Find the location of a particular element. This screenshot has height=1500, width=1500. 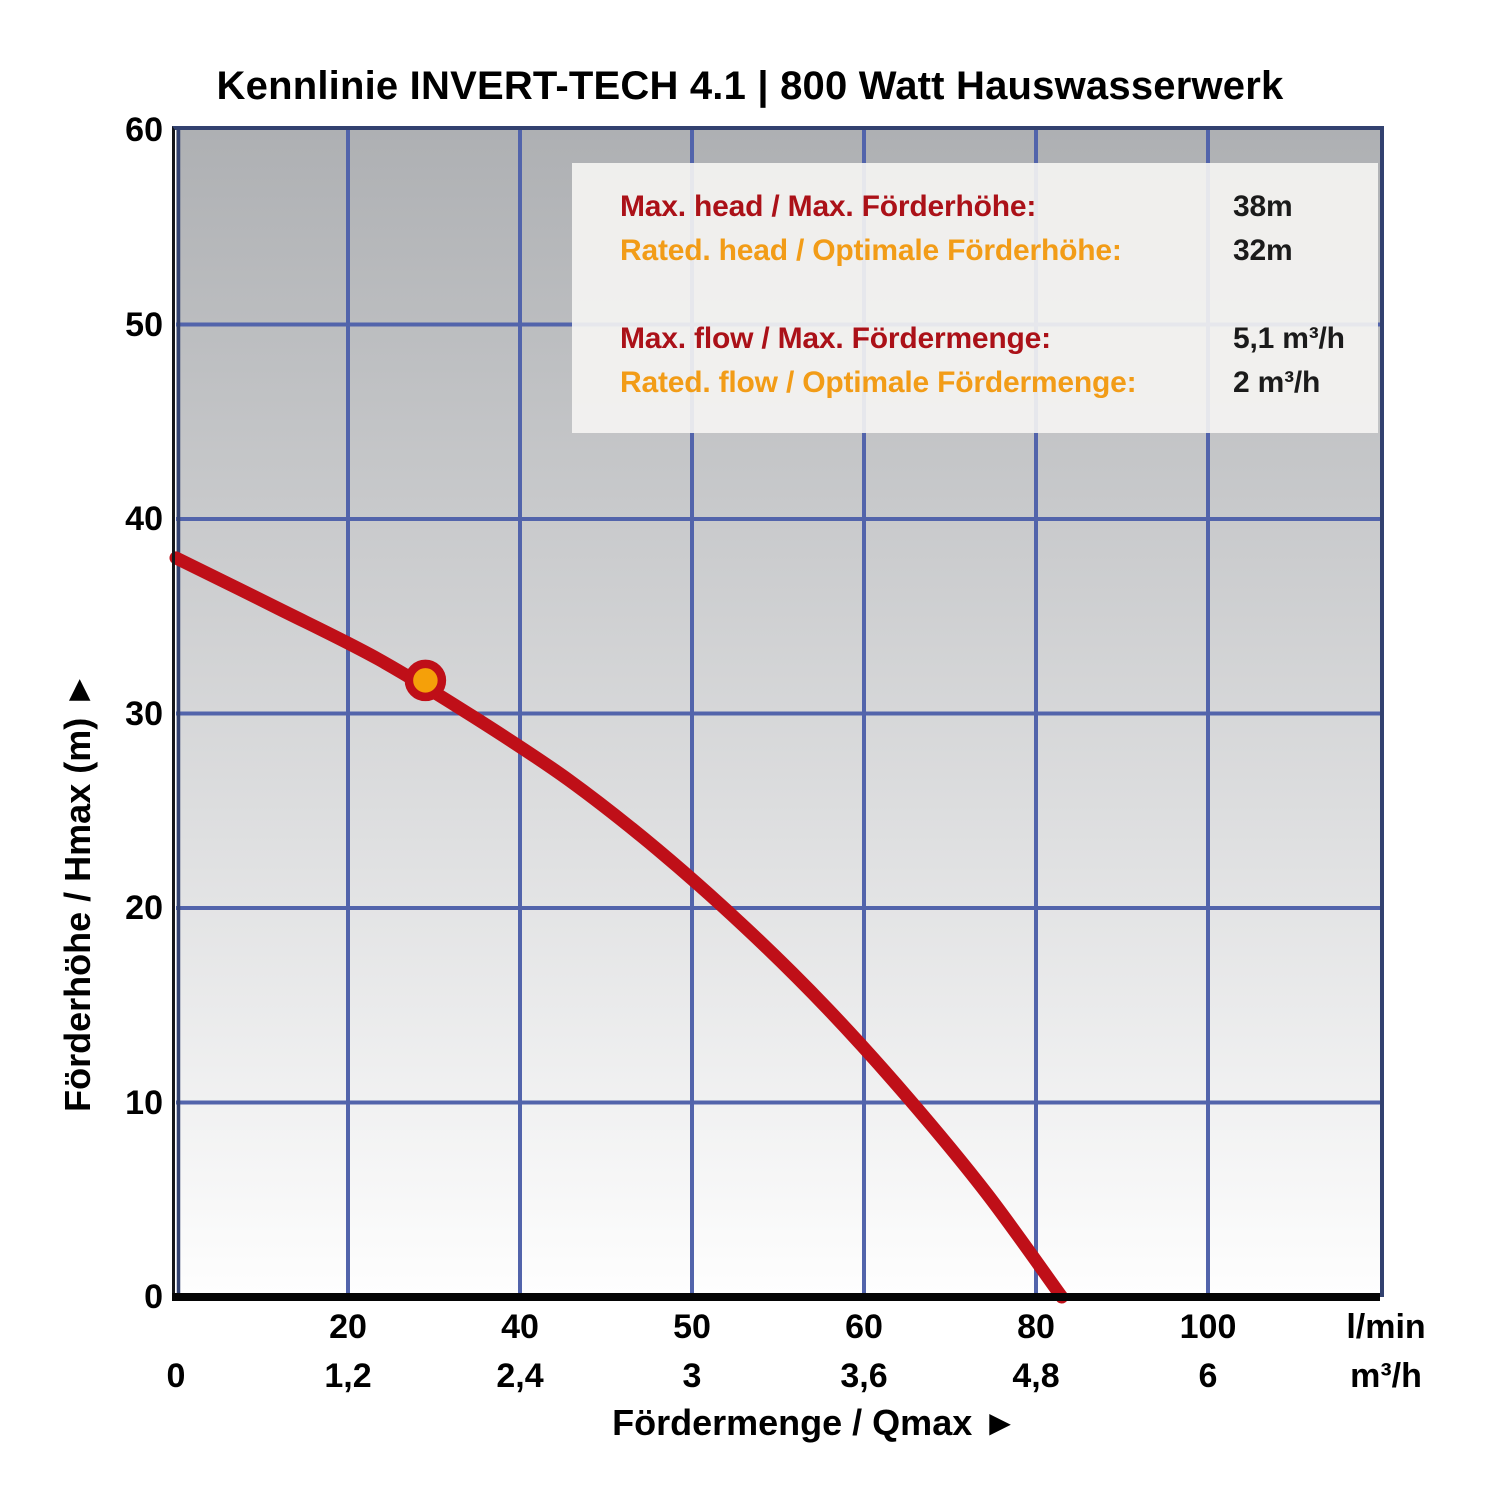

legend-label: Max. head / Max. Förderhöhe: is located at coordinates (828, 206).